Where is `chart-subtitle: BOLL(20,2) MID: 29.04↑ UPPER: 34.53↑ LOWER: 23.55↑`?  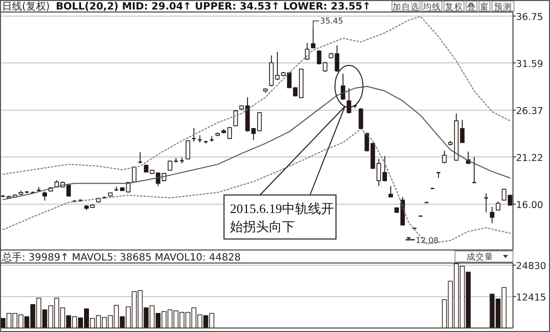 chart-subtitle: BOLL(20,2) MID: 29.04↑ UPPER: 34.53↑ LOWER: 23.55↑ is located at coordinates (213, 7).